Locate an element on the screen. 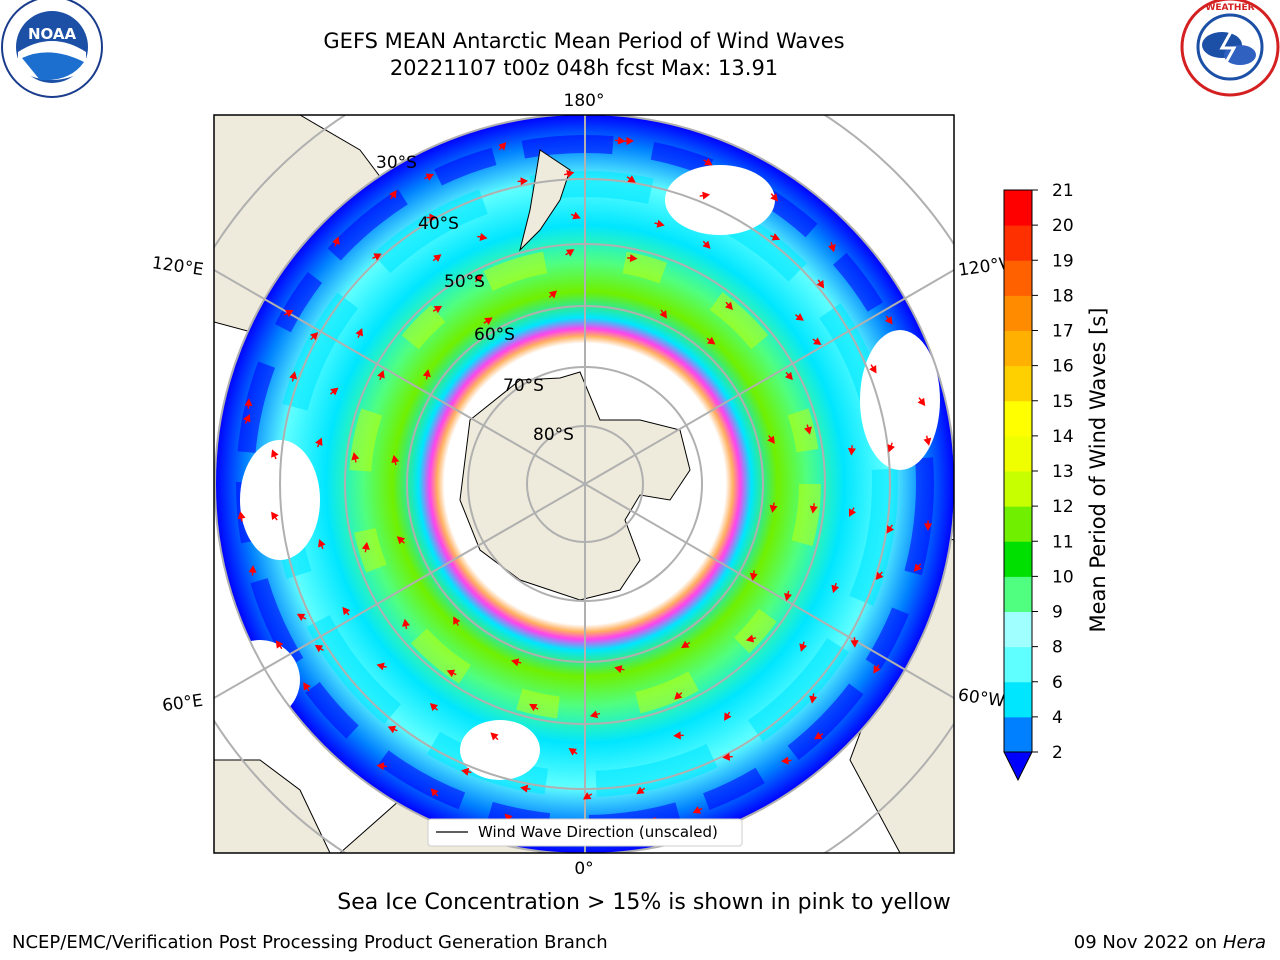 This screenshot has width=1280, height=960. colorbar-tick-label: 16 is located at coordinates (1063, 367).